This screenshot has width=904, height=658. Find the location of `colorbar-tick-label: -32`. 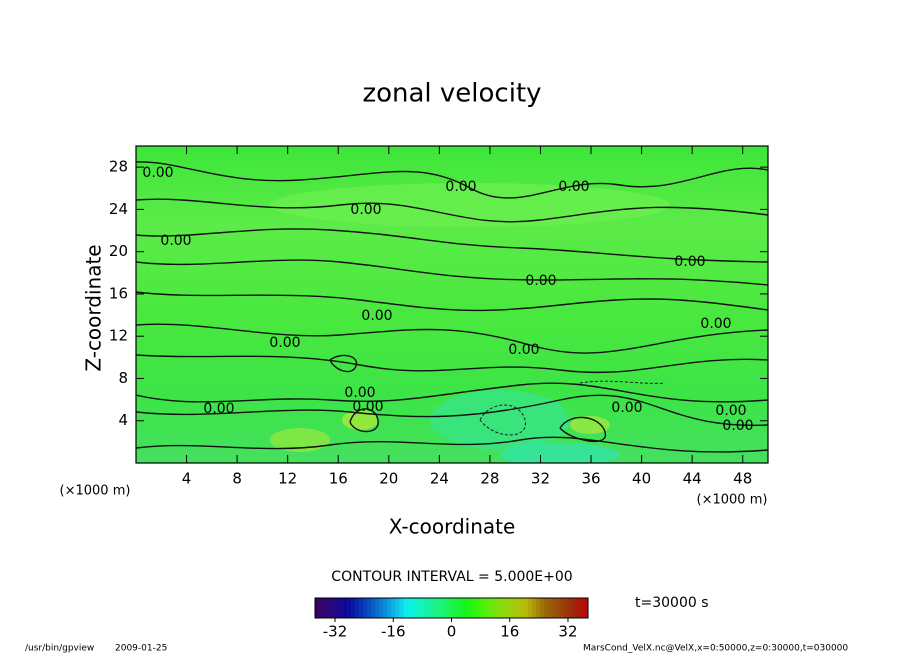

colorbar-tick-label: -32 is located at coordinates (335, 632).